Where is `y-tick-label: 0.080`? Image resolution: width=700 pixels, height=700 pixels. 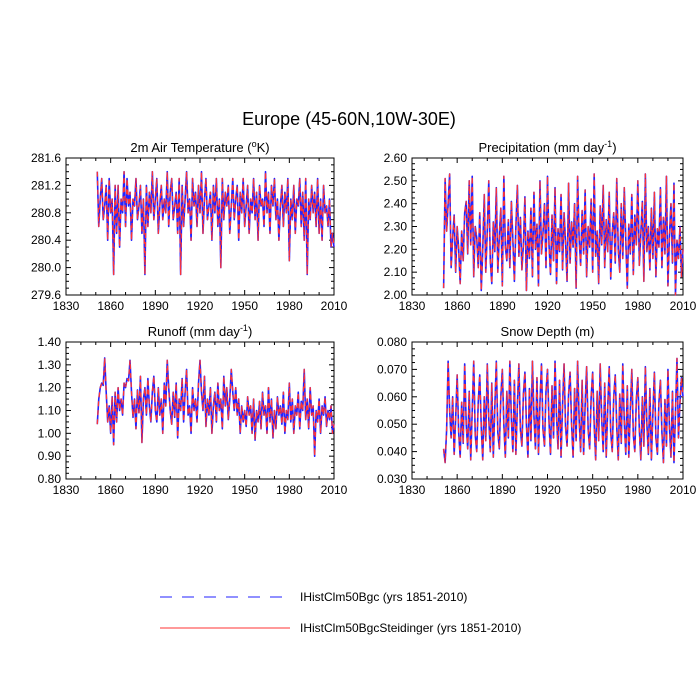
y-tick-label: 0.080 is located at coordinates (392, 342).